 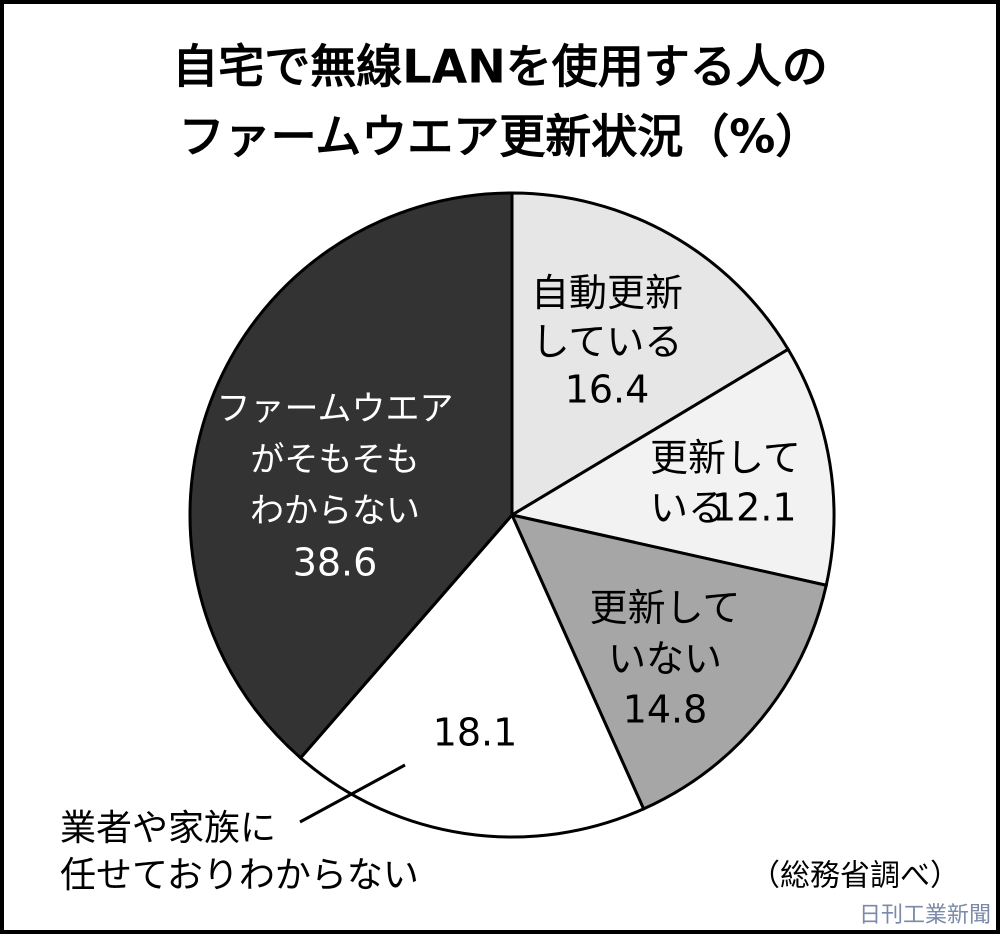 What do you see at coordinates (754, 508) in the screenshot?
I see `value-label: 12.1` at bounding box center [754, 508].